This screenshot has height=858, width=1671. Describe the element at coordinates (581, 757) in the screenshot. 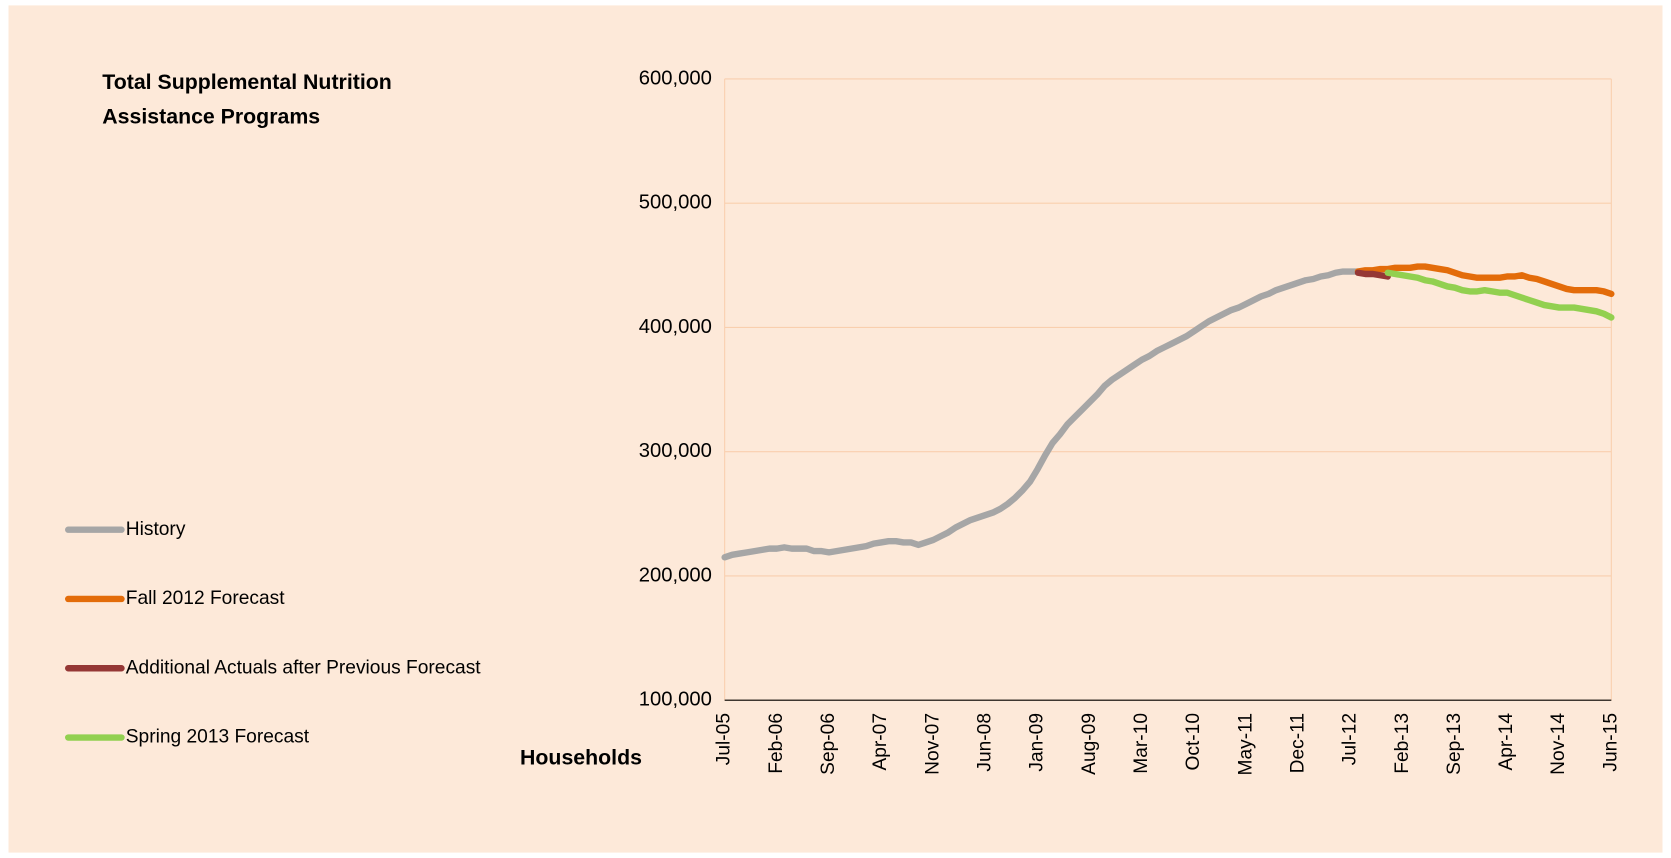

I see `y-axis-label: Households` at that location.